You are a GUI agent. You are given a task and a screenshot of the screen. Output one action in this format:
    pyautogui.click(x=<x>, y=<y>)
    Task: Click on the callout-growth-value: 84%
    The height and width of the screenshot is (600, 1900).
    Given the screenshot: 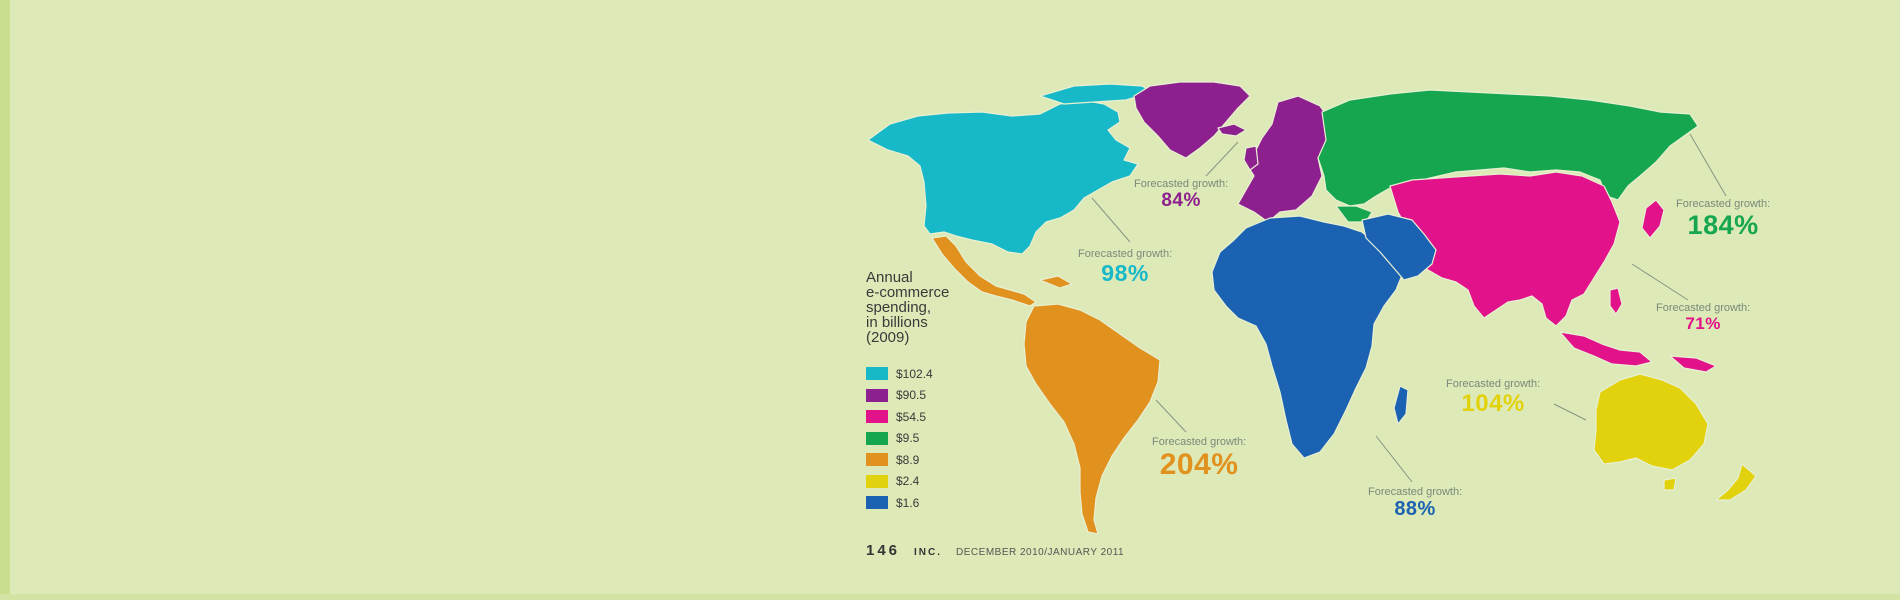 What is the action you would take?
    pyautogui.click(x=1181, y=200)
    